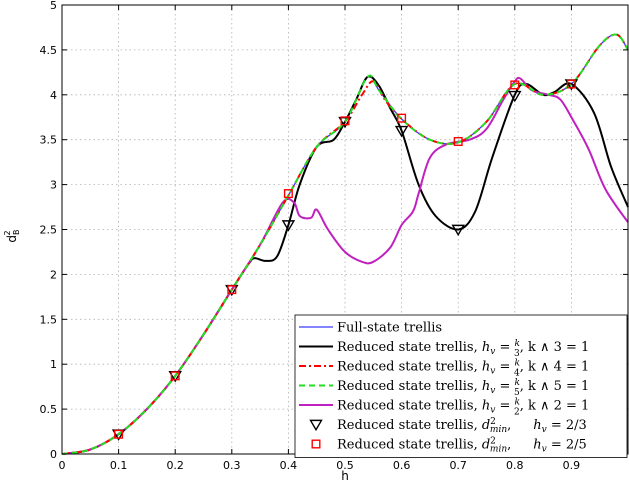 This screenshot has width=629, height=497. What do you see at coordinates (555, 347) in the screenshot?
I see `legend-label-part: , k ∧ 3 = 1` at bounding box center [555, 347].